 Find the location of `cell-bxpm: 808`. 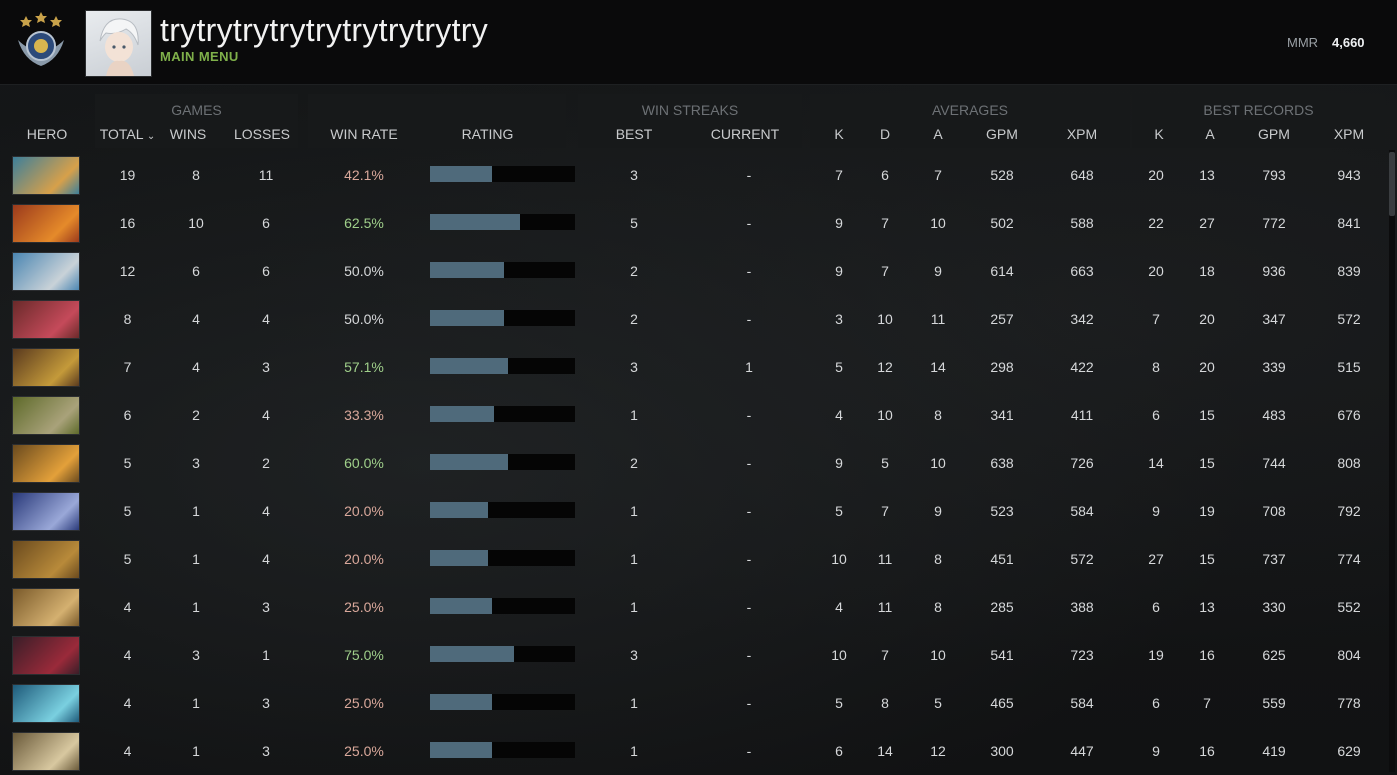

cell-bxpm: 808 is located at coordinates (1349, 463).